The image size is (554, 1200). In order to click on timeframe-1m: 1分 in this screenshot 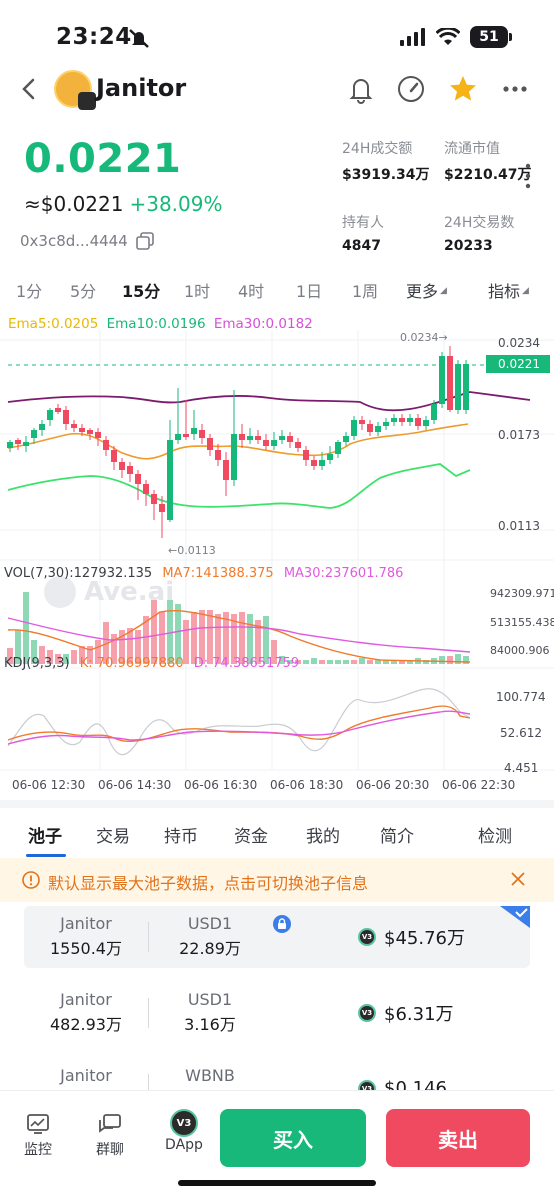, I will do `click(29, 291)`.